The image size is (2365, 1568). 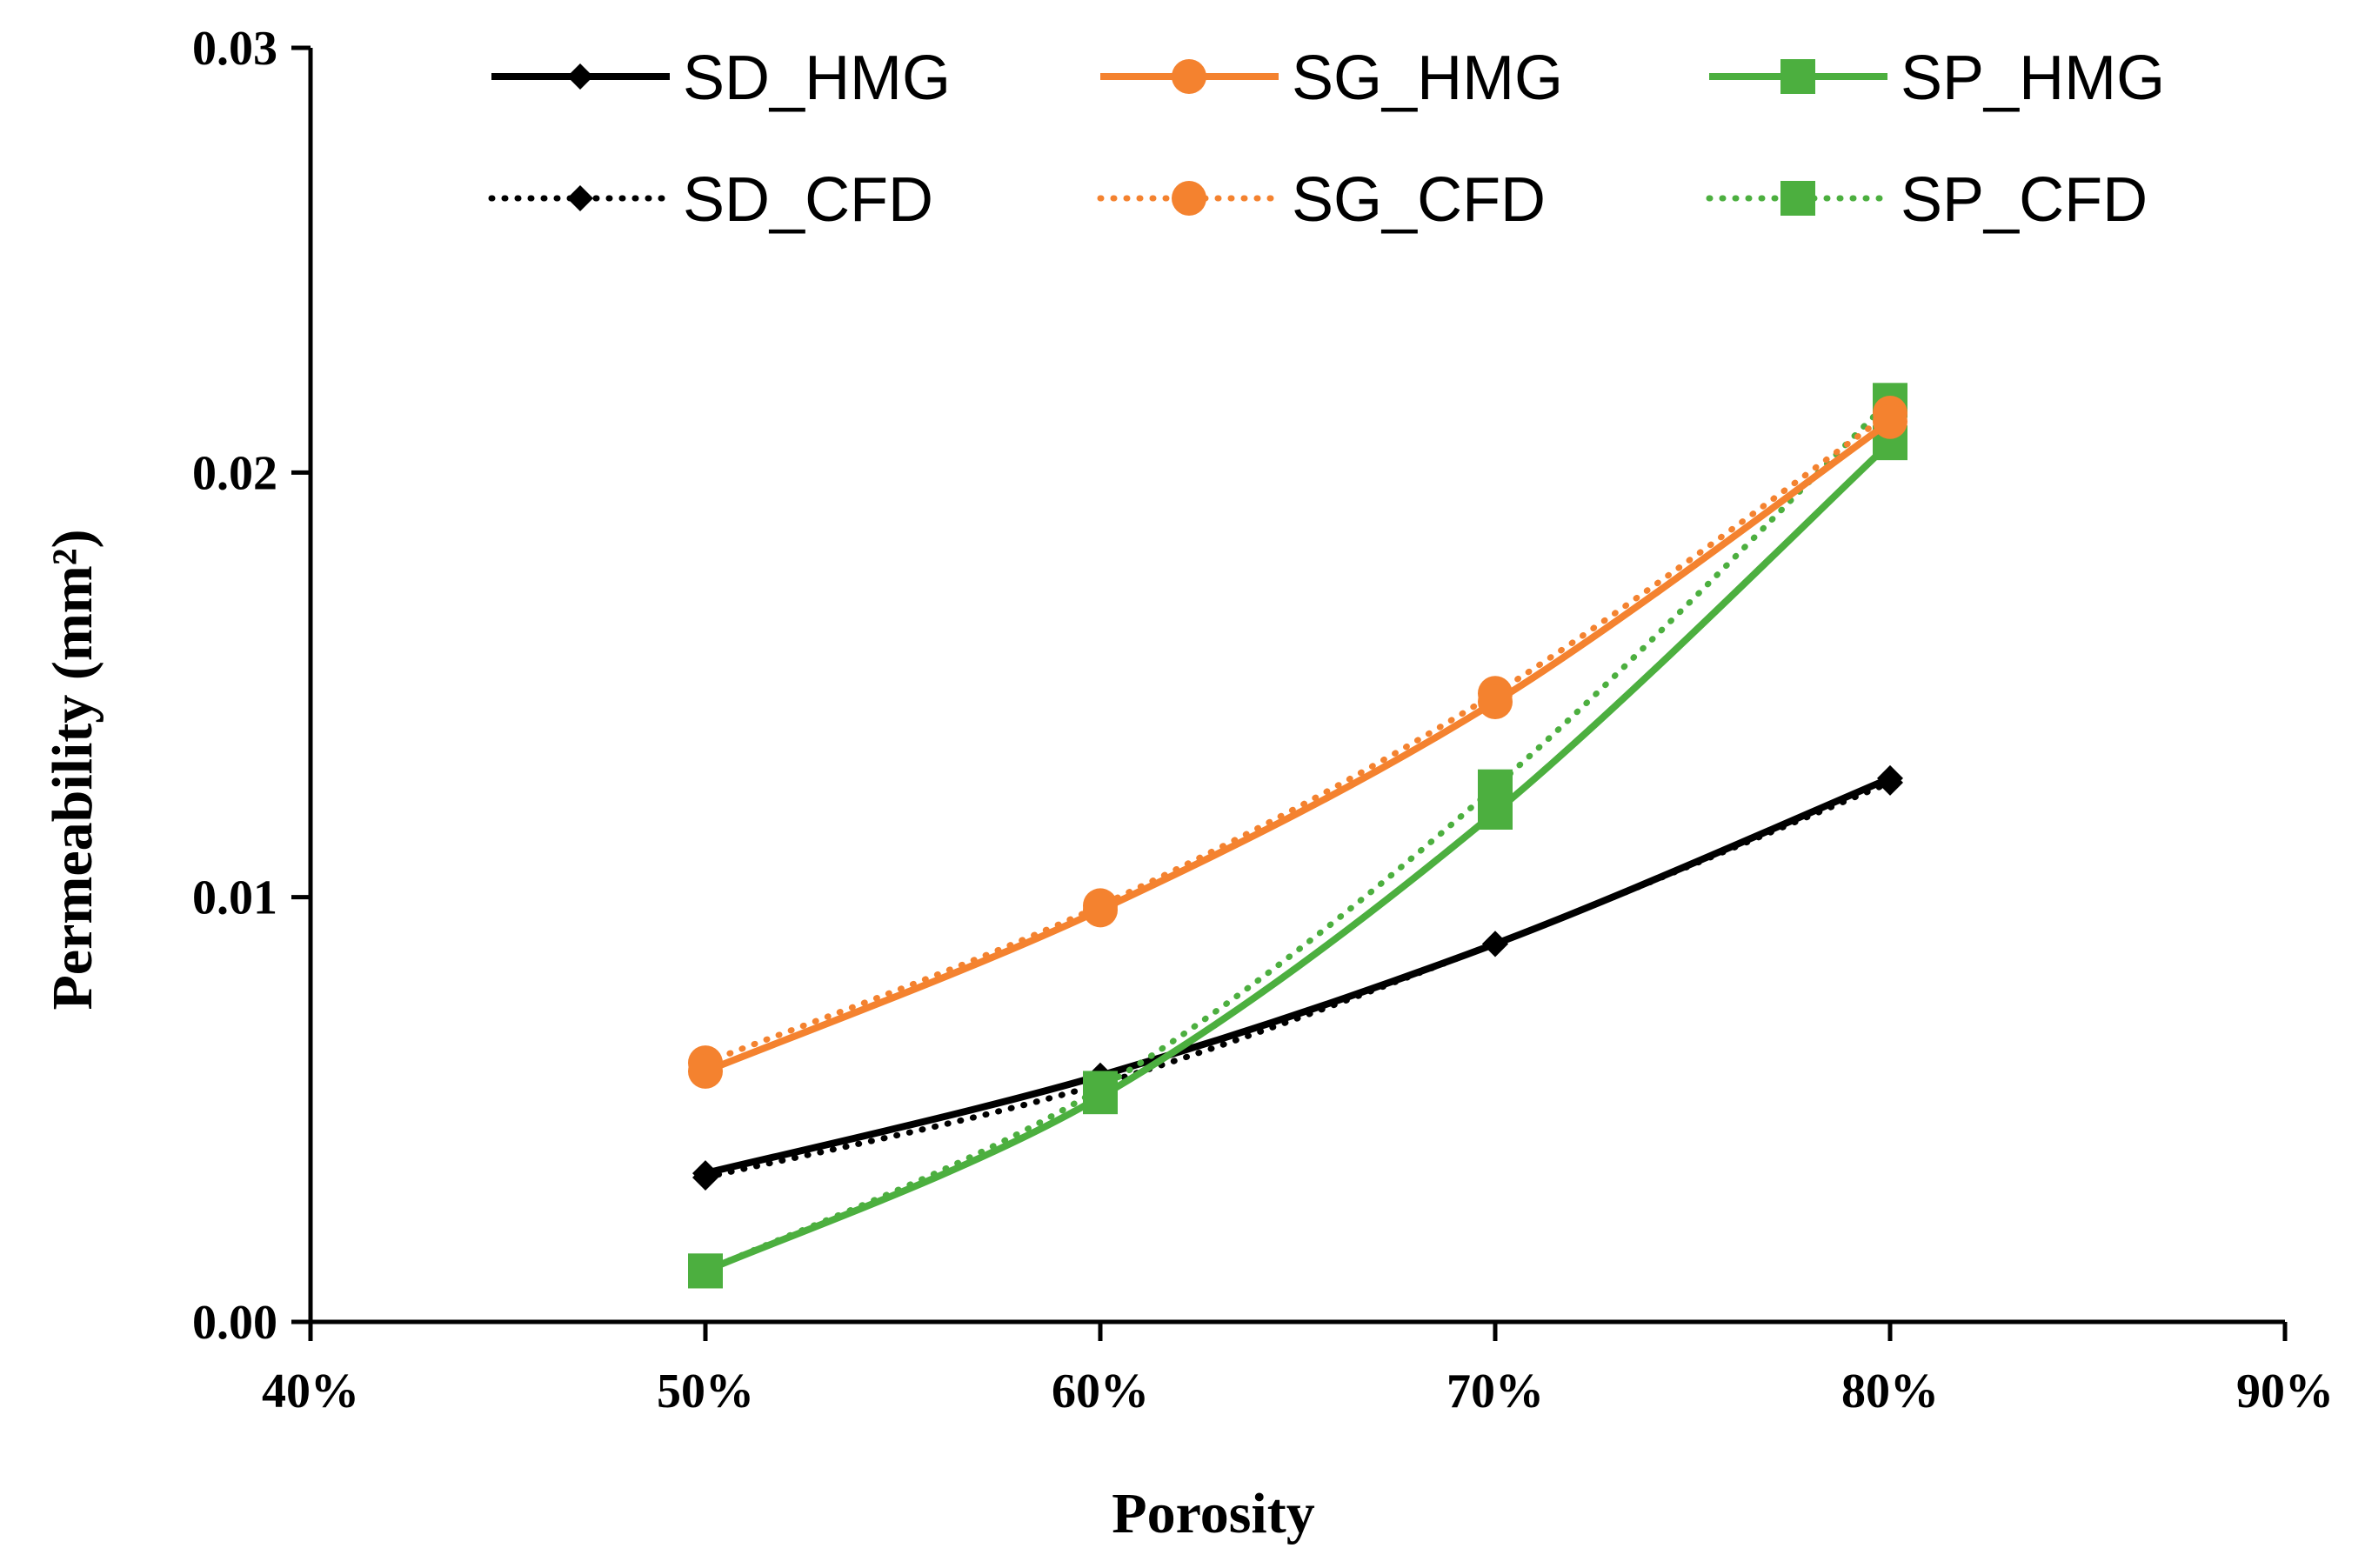 I want to click on x-tick-label: 90%, so click(x=2285, y=1391).